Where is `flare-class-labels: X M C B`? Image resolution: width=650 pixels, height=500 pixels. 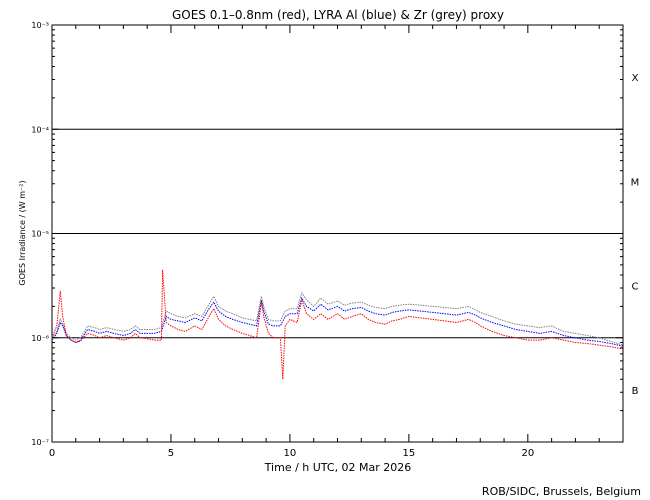
flare-class-labels: X M C B is located at coordinates (635, 235).